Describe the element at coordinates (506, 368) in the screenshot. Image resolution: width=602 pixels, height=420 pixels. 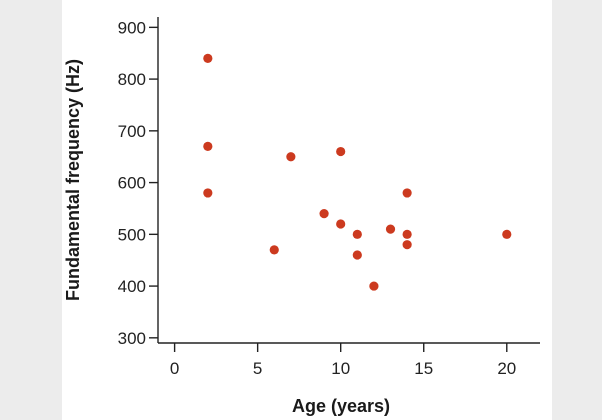
I see `x-tick-label: 20` at that location.